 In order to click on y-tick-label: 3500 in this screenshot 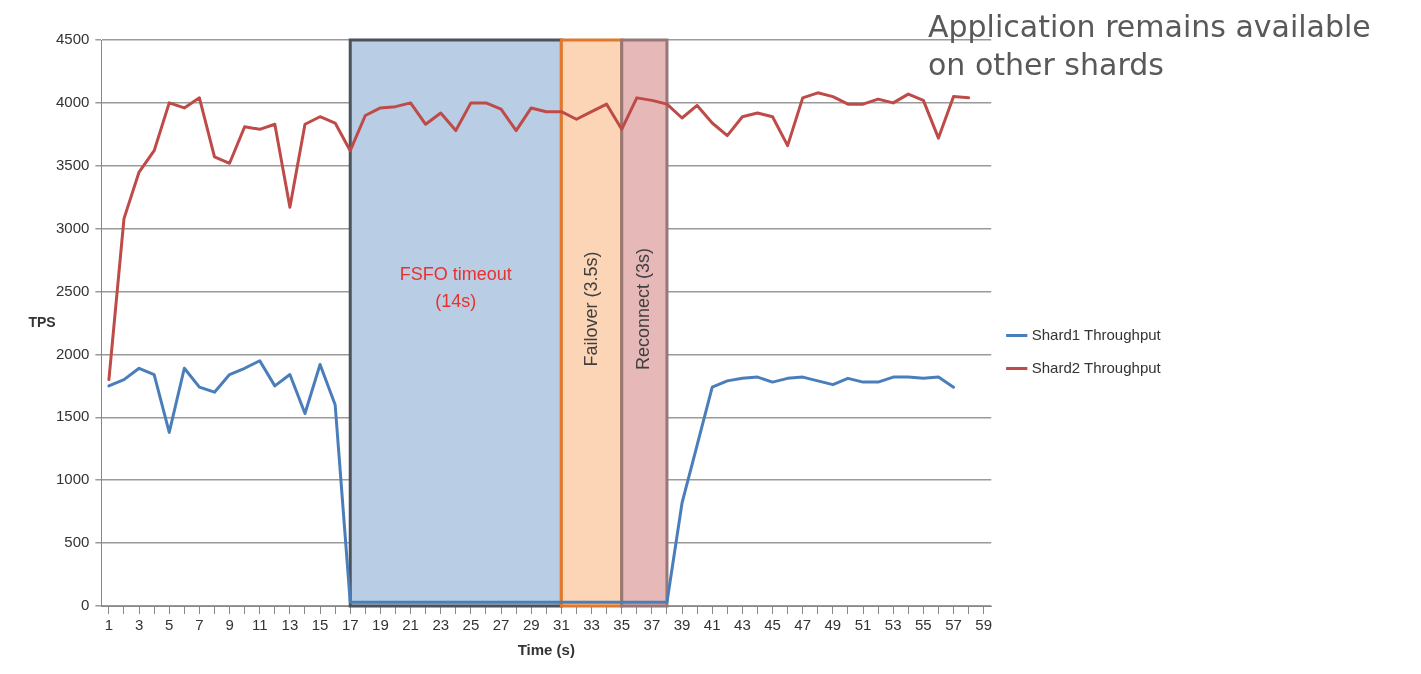, I will do `click(72, 164)`.